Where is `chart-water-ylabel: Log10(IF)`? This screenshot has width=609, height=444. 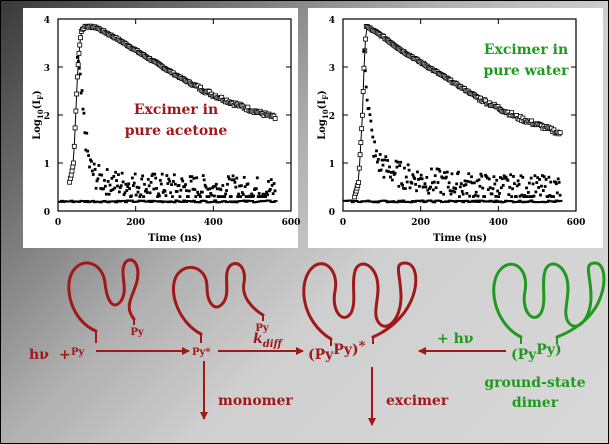 chart-water-ylabel: Log10(IF) is located at coordinates (323, 115).